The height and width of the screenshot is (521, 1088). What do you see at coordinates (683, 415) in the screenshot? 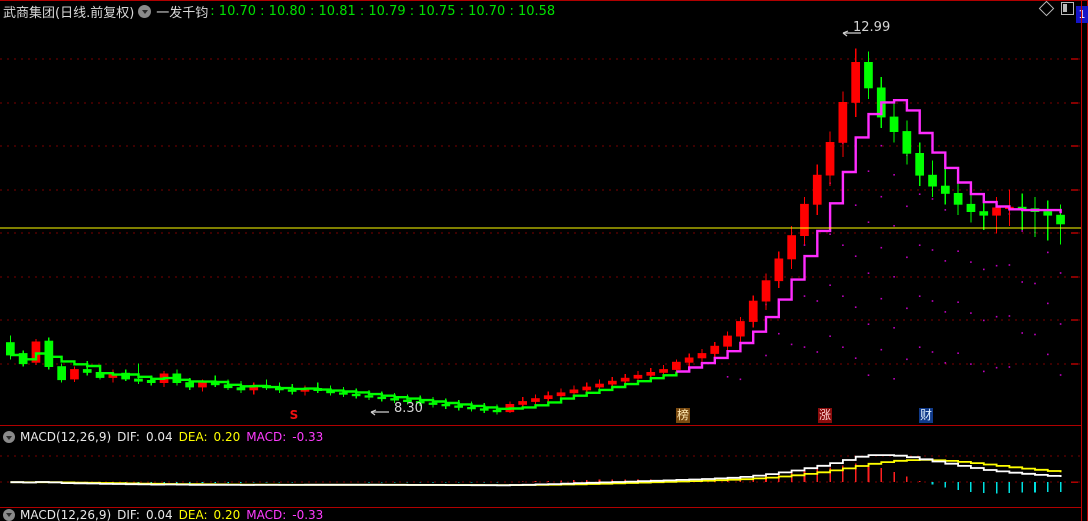
I see `rank-marker: 榜` at bounding box center [683, 415].